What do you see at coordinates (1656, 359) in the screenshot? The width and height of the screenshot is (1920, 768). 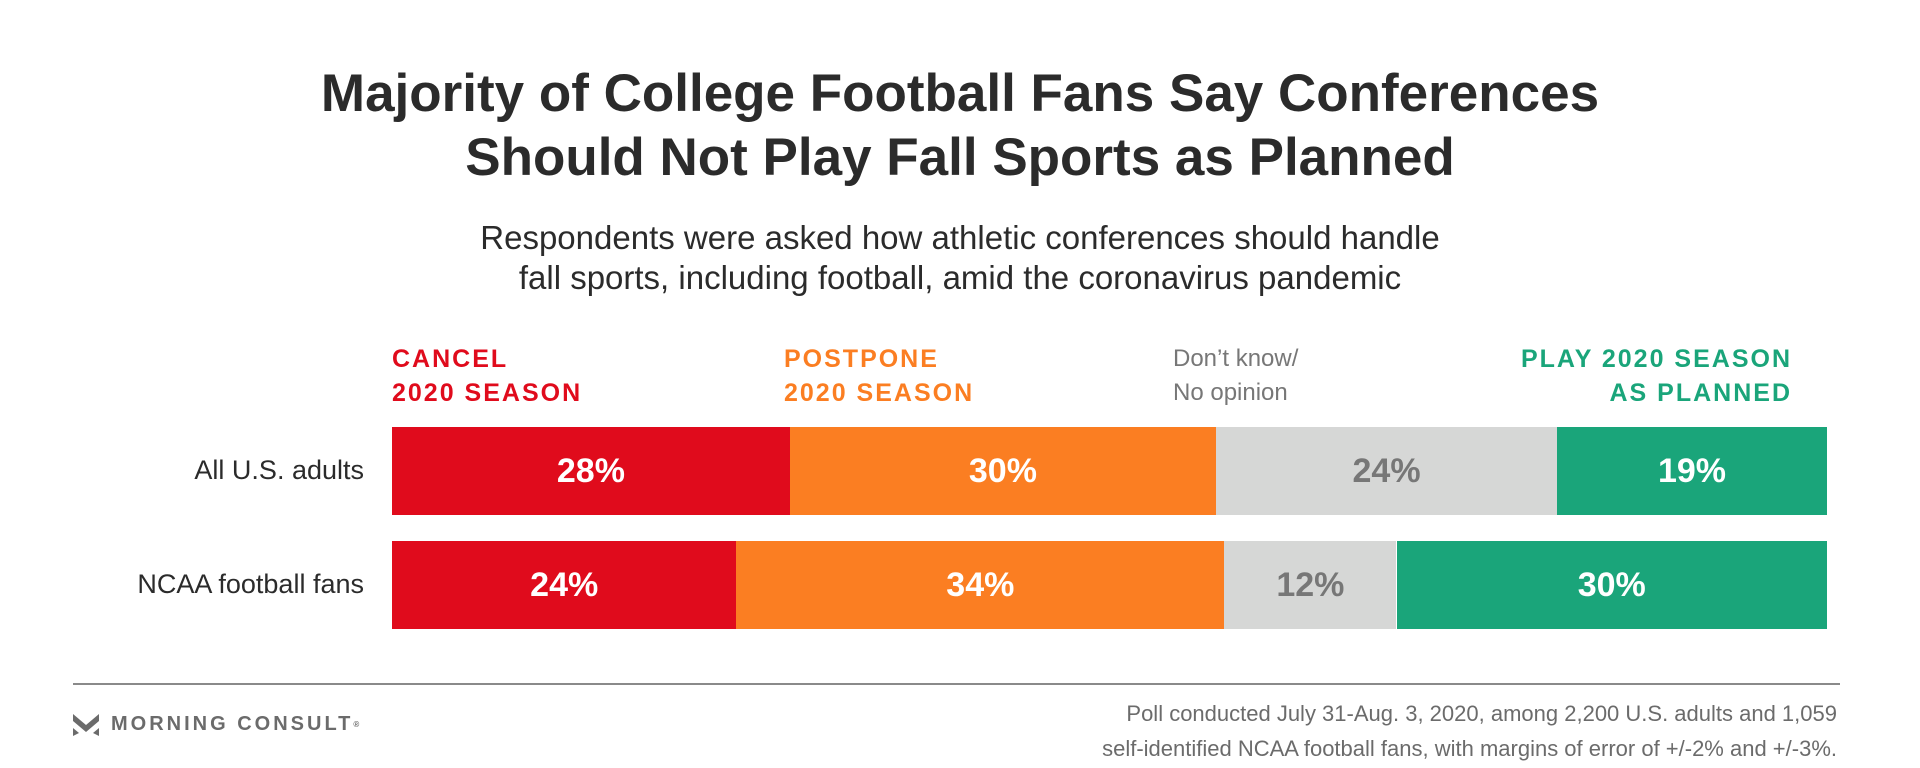 I see `legend-label: PLAY 2020 SEASON` at bounding box center [1656, 359].